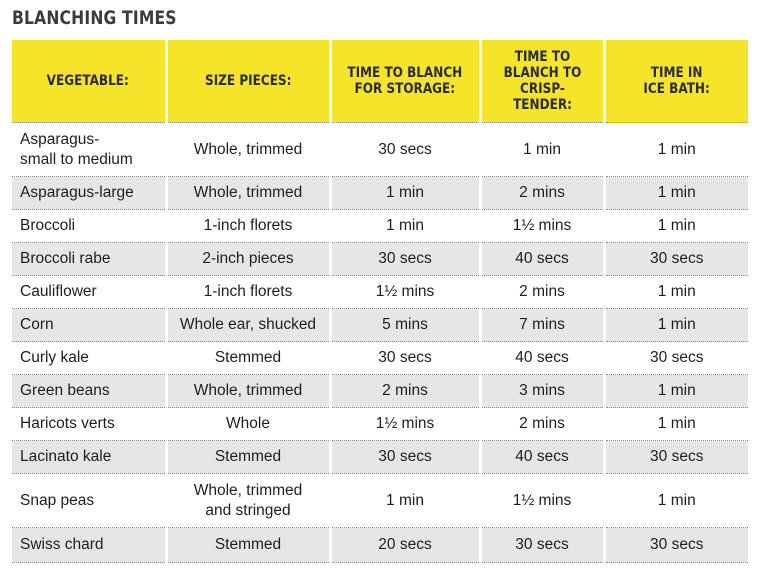 This screenshot has width=760, height=573. What do you see at coordinates (247, 325) in the screenshot?
I see `size-pieces-cell: Whole ear, shucked` at bounding box center [247, 325].